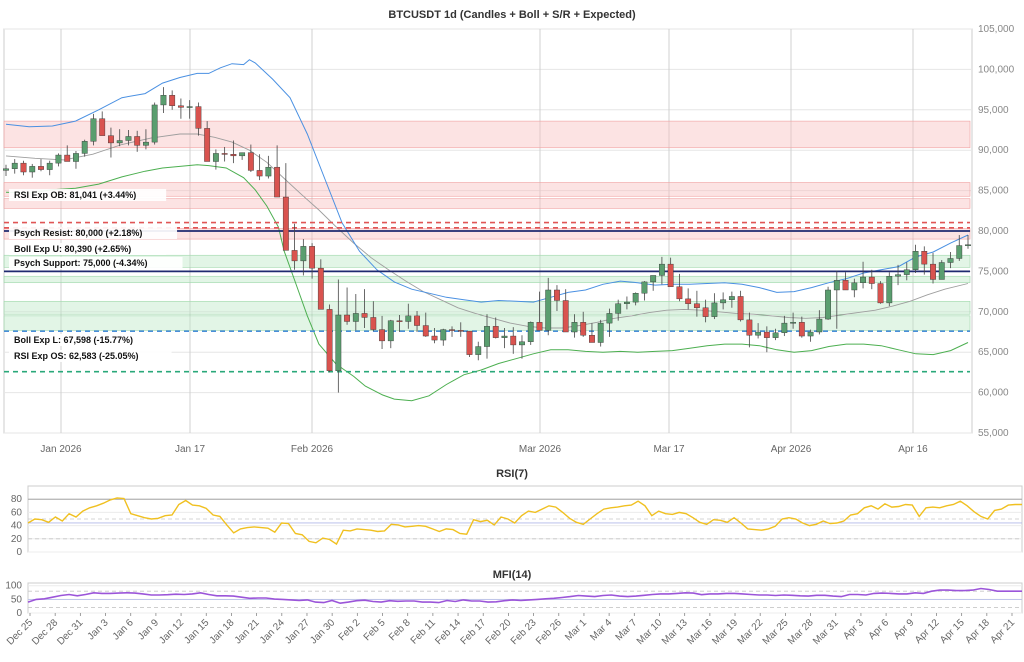  I want to click on rsi-y-tick-label: 60, so click(17, 512).